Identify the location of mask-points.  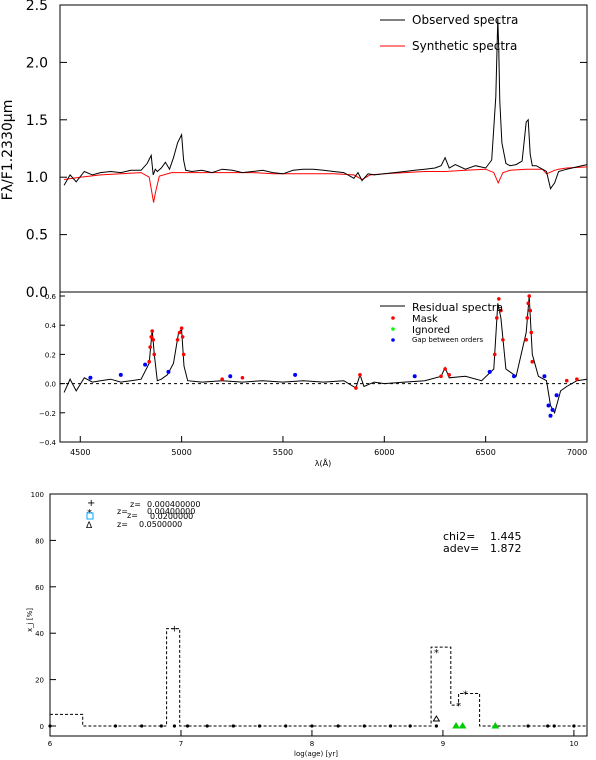
(363, 342).